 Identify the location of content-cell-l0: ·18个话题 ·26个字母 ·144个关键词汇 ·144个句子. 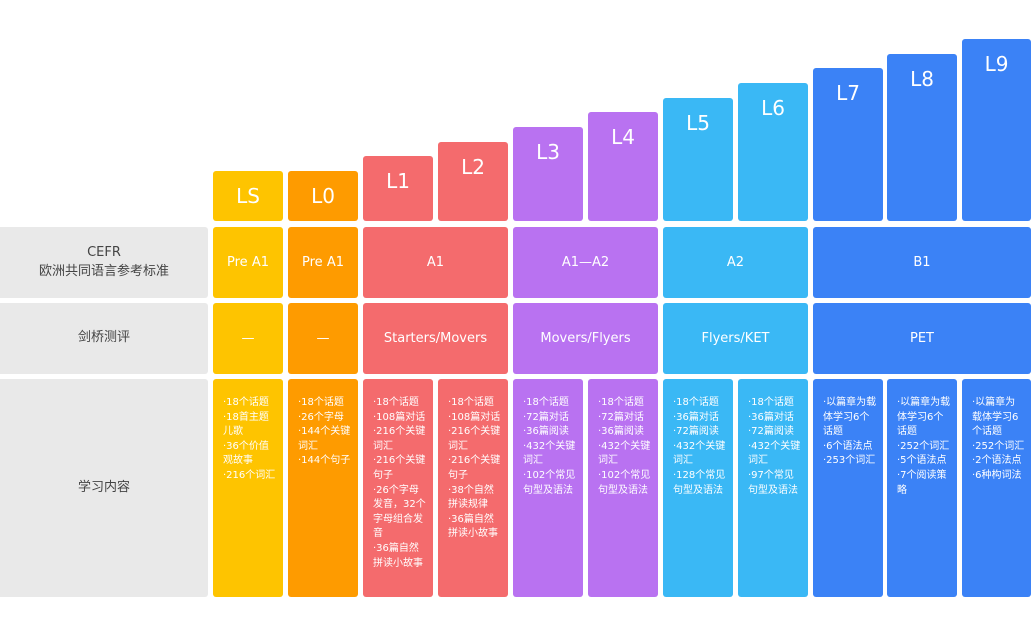
(323, 488).